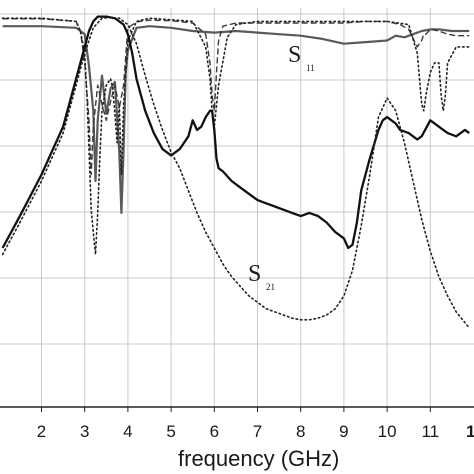 The width and height of the screenshot is (474, 474). What do you see at coordinates (258, 458) in the screenshot?
I see `x-axis-label: frequency (GHz)` at bounding box center [258, 458].